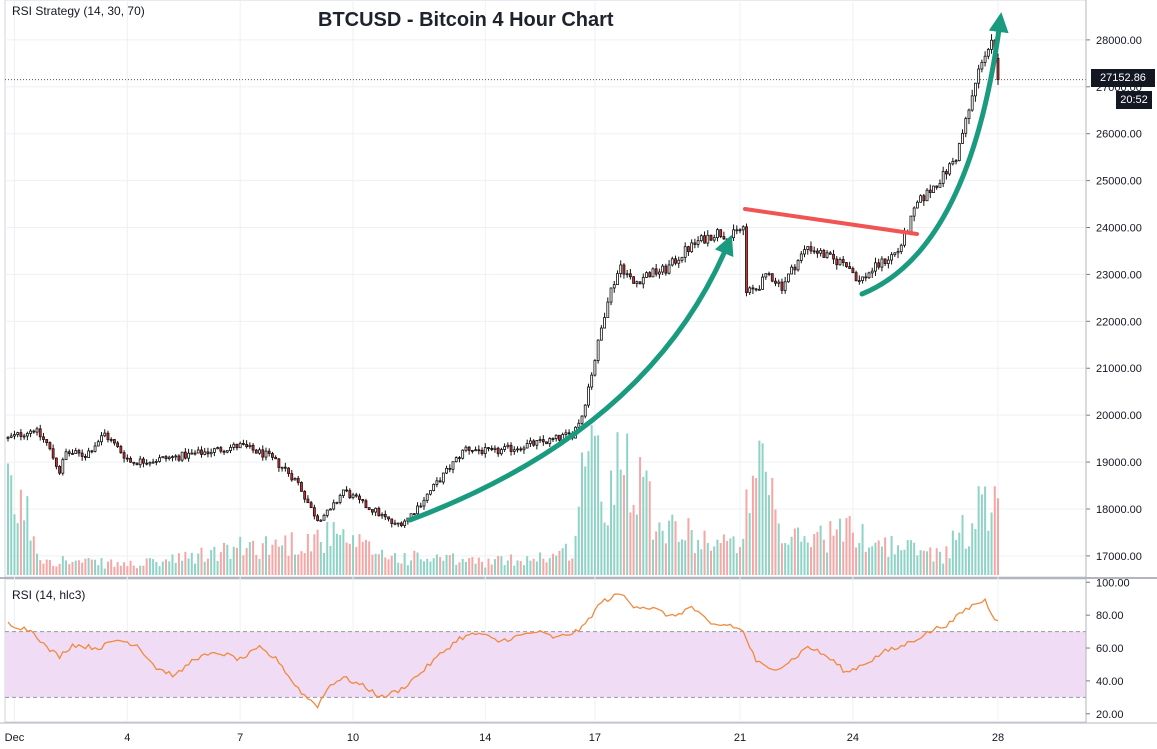 This screenshot has height=749, width=1157. I want to click on price-tick-label: 22000.00, so click(1119, 322).